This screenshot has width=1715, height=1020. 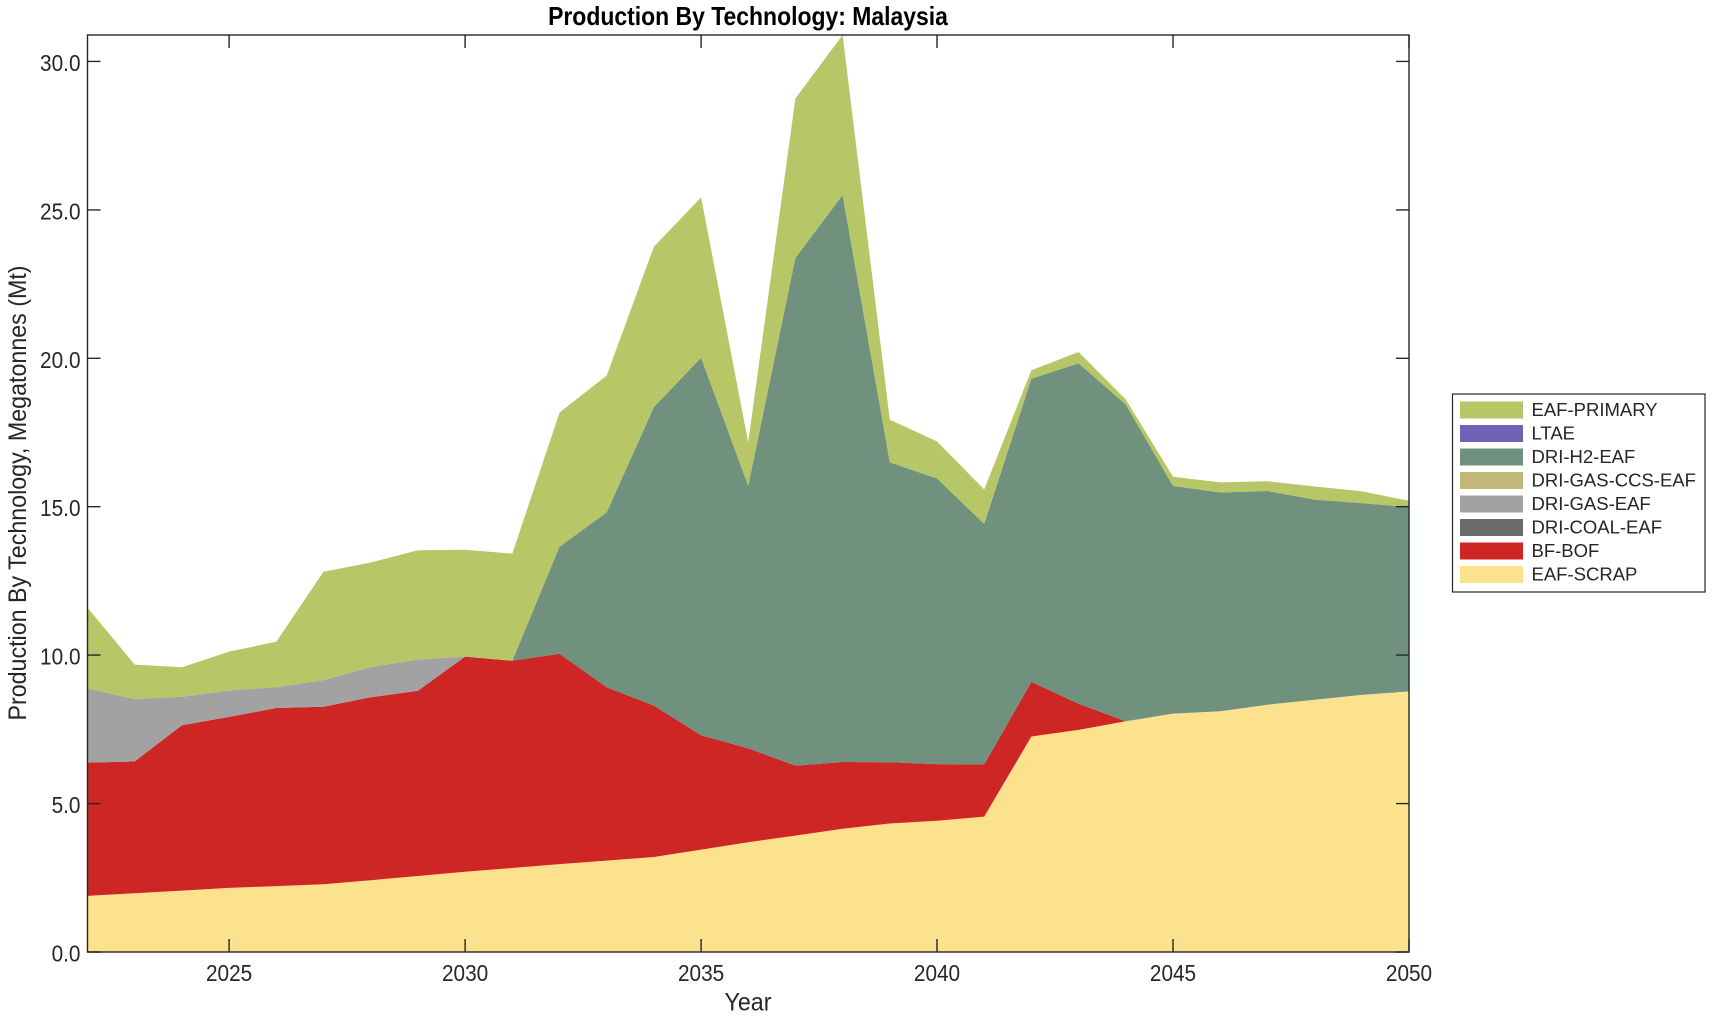 I want to click on svg-text: LTAE, so click(x=1554, y=433).